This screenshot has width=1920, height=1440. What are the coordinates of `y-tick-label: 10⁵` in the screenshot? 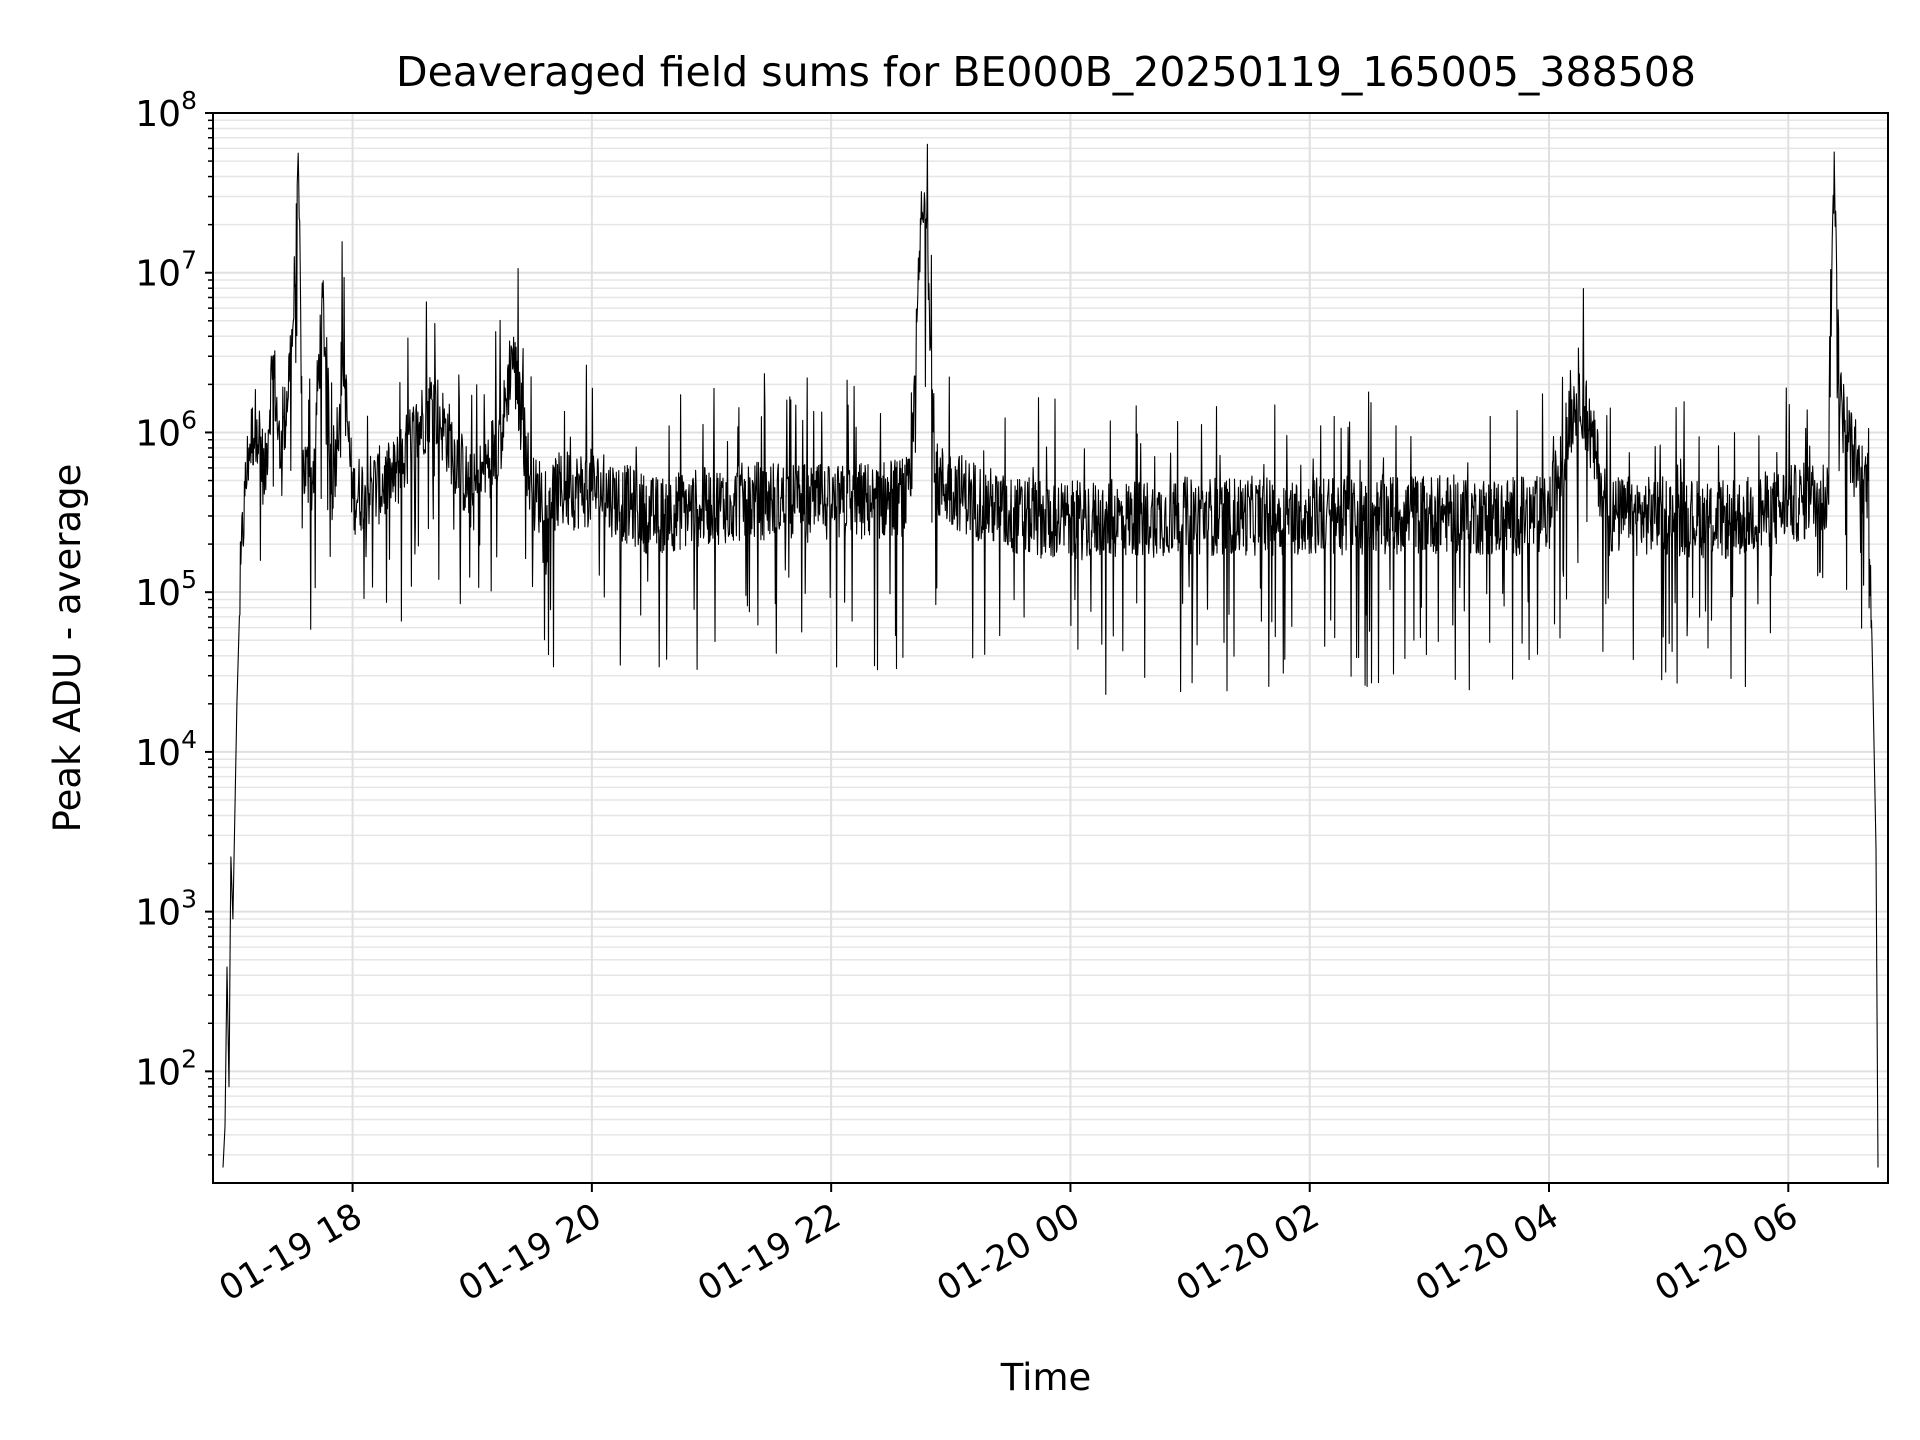 It's located at (166, 589).